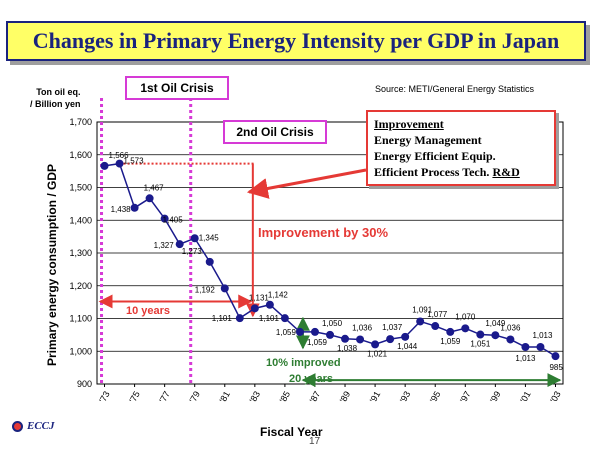 This screenshot has width=599, height=450. I want to click on y-axis-label: Primary energy consumption / GDP, so click(52, 265).